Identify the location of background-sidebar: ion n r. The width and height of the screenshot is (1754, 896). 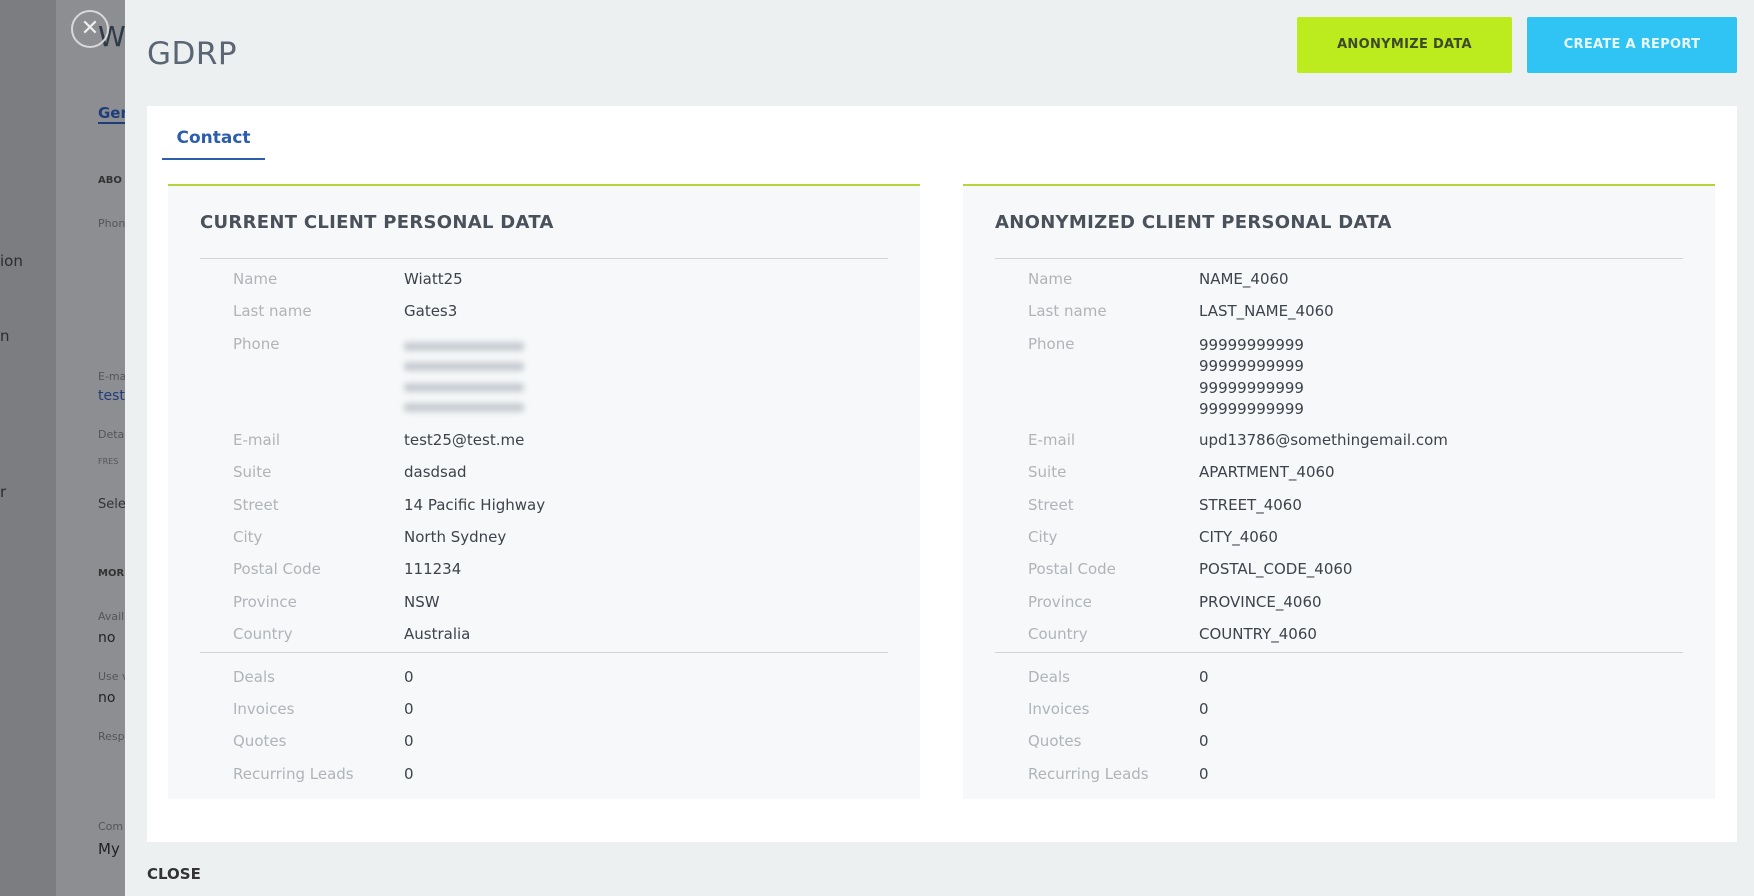
(28, 448).